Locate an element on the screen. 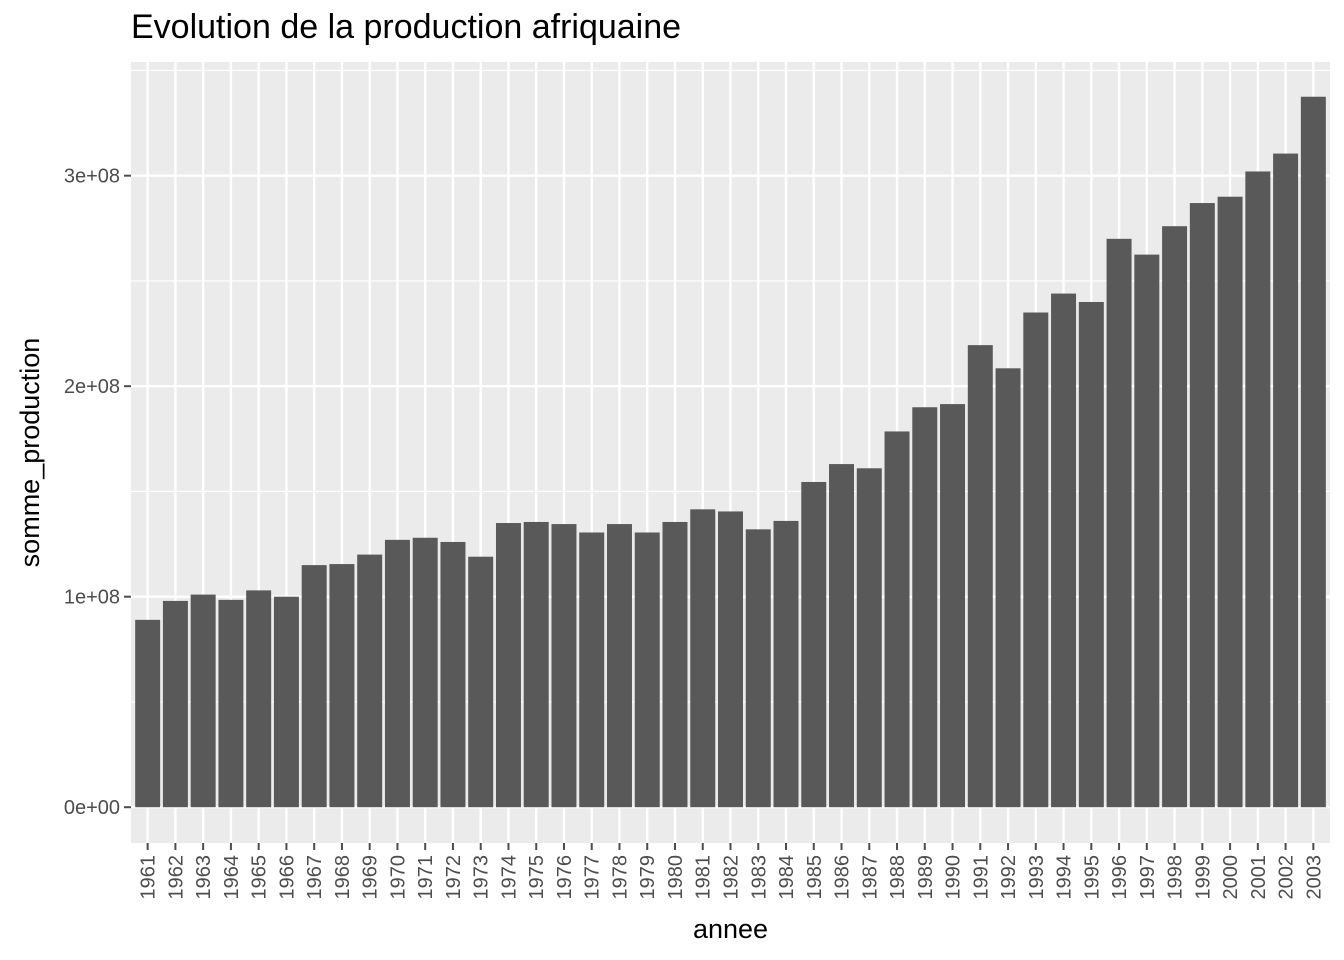 Image resolution: width=1344 pixels, height=960 pixels. bar-1961 is located at coordinates (148, 713).